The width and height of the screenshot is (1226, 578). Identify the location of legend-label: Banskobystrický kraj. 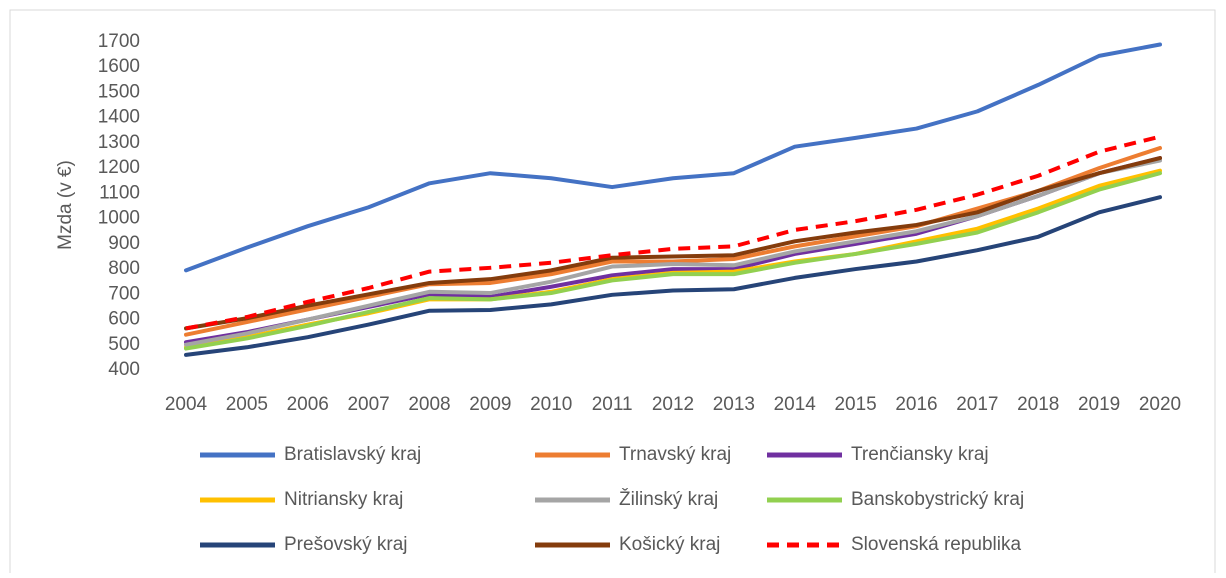
(937, 499).